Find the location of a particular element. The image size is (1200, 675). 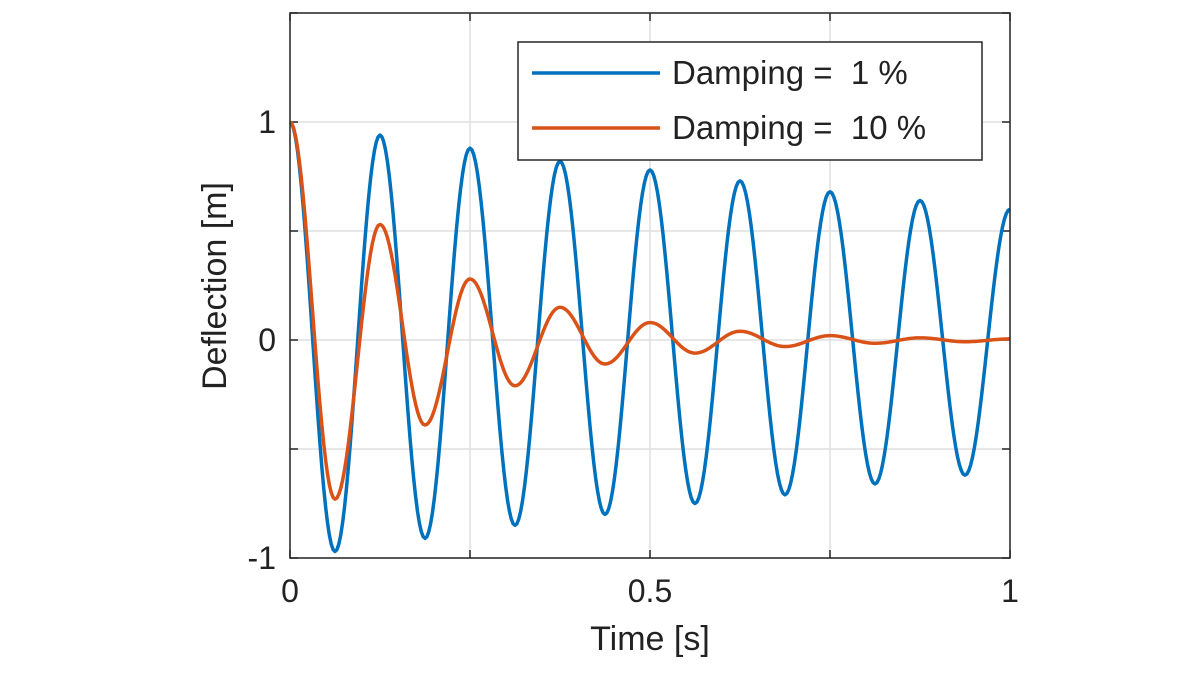

y-tick-label: -1 is located at coordinates (262, 558).